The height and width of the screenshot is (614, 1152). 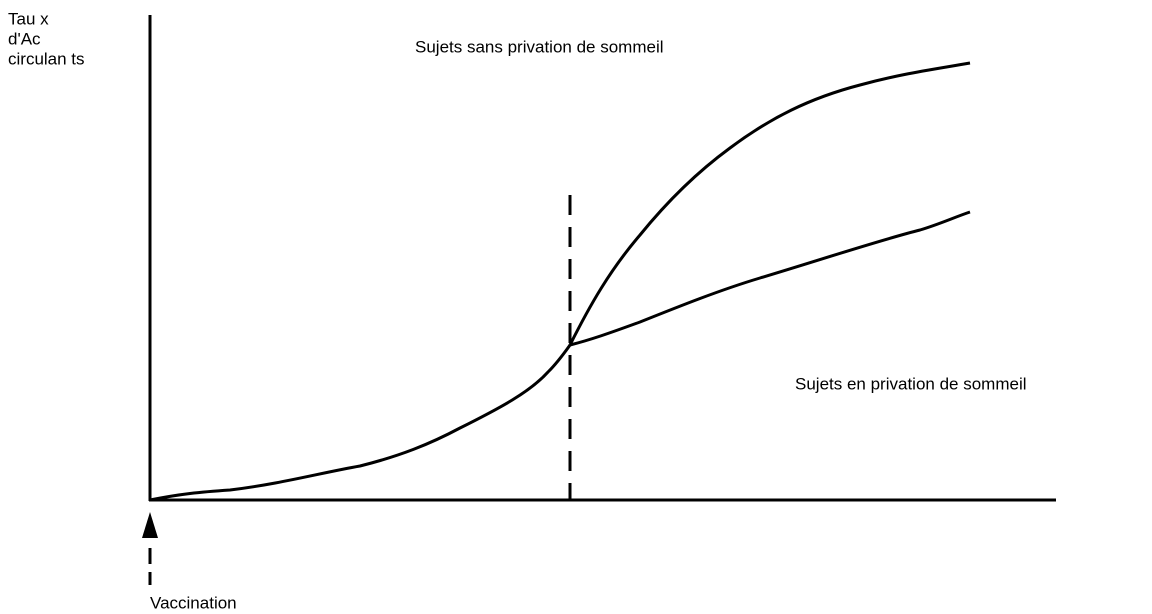 I want to click on curve-with-deprivation, so click(x=770, y=278).